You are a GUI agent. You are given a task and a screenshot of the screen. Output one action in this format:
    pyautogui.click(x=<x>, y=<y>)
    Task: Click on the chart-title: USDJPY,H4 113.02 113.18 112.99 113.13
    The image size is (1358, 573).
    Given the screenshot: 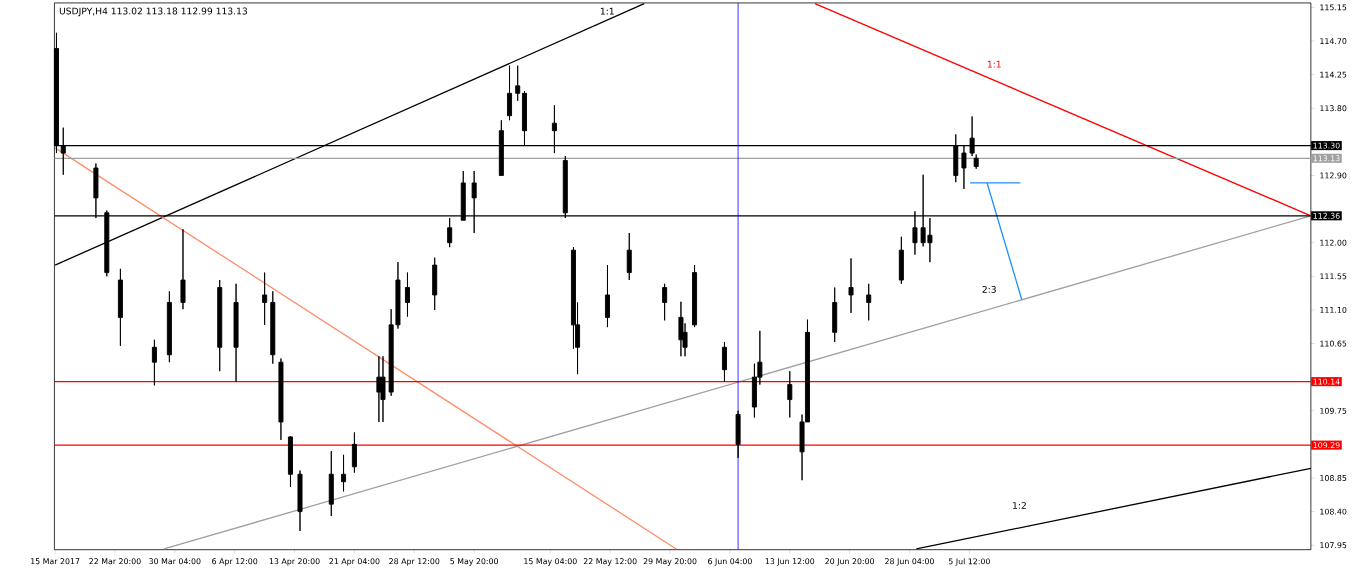 What is the action you would take?
    pyautogui.click(x=153, y=12)
    